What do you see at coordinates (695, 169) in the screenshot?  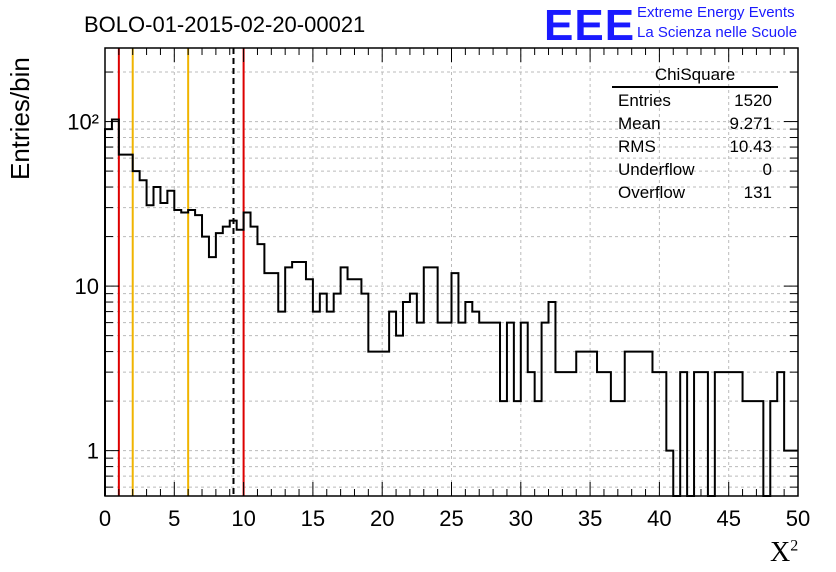 I see `stats-row-underflow: Underflow 0` at bounding box center [695, 169].